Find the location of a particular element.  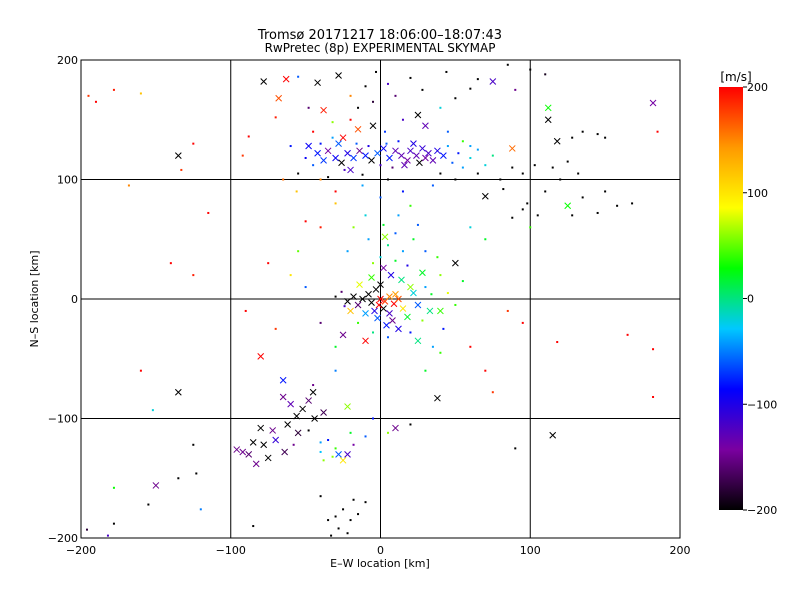

colorbar-gradient is located at coordinates (731, 298).